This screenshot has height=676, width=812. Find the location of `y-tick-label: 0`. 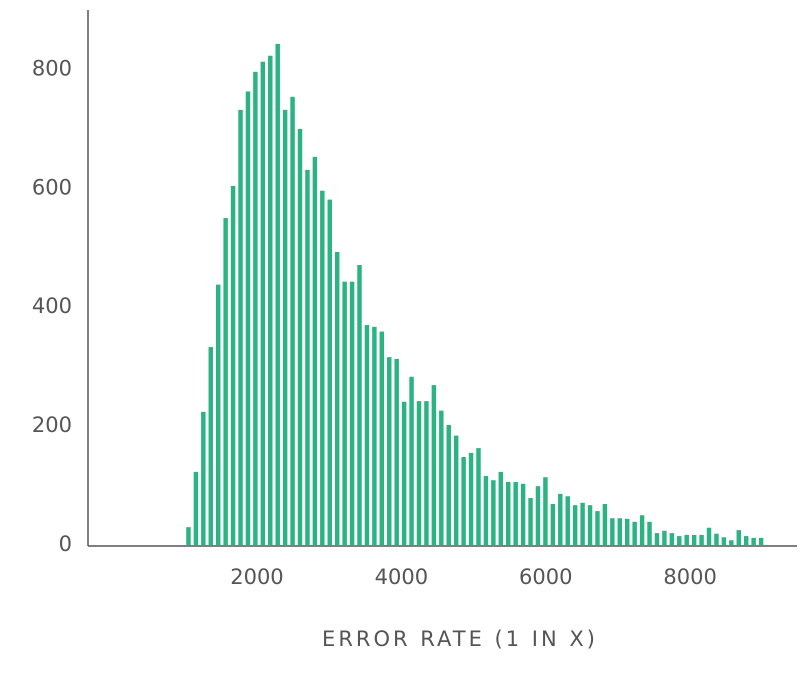

y-tick-label: 0 is located at coordinates (65, 544).